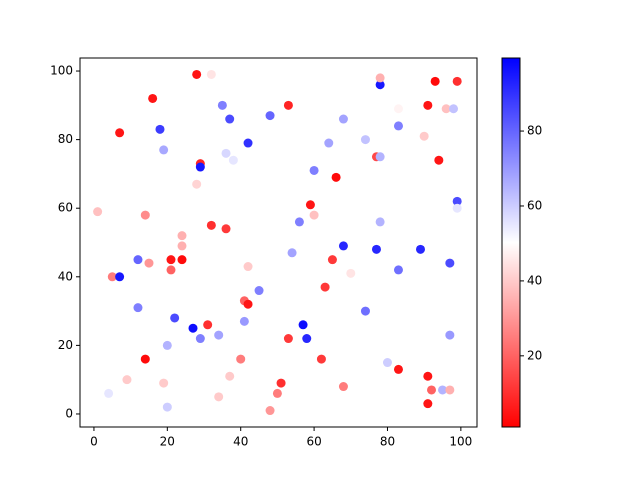  Describe the element at coordinates (65, 345) in the screenshot. I see `y-tick-label: 20` at that location.